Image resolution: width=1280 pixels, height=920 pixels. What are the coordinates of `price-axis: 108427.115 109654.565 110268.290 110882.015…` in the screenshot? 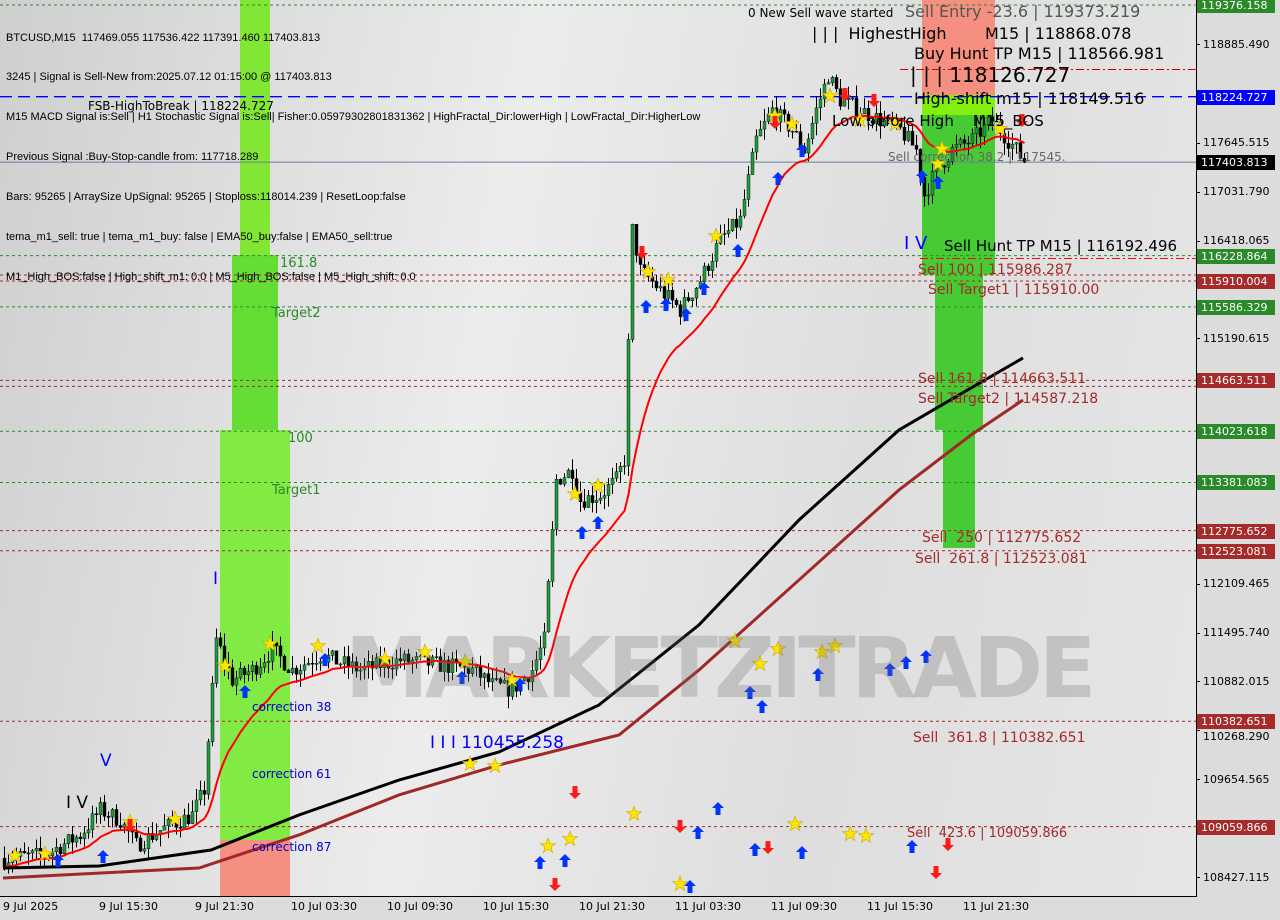 It's located at (1238, 460).